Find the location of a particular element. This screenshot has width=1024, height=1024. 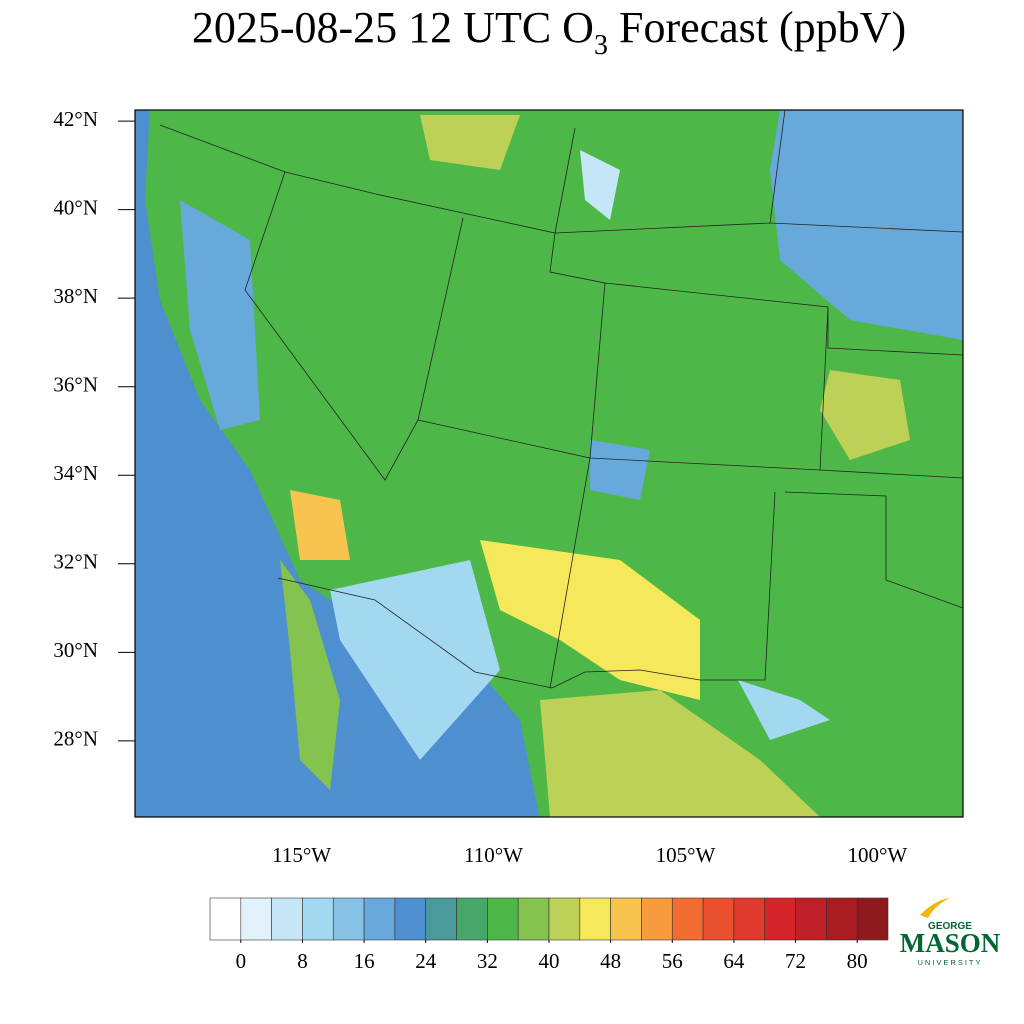

colorbar-label: 48 is located at coordinates (610, 961).